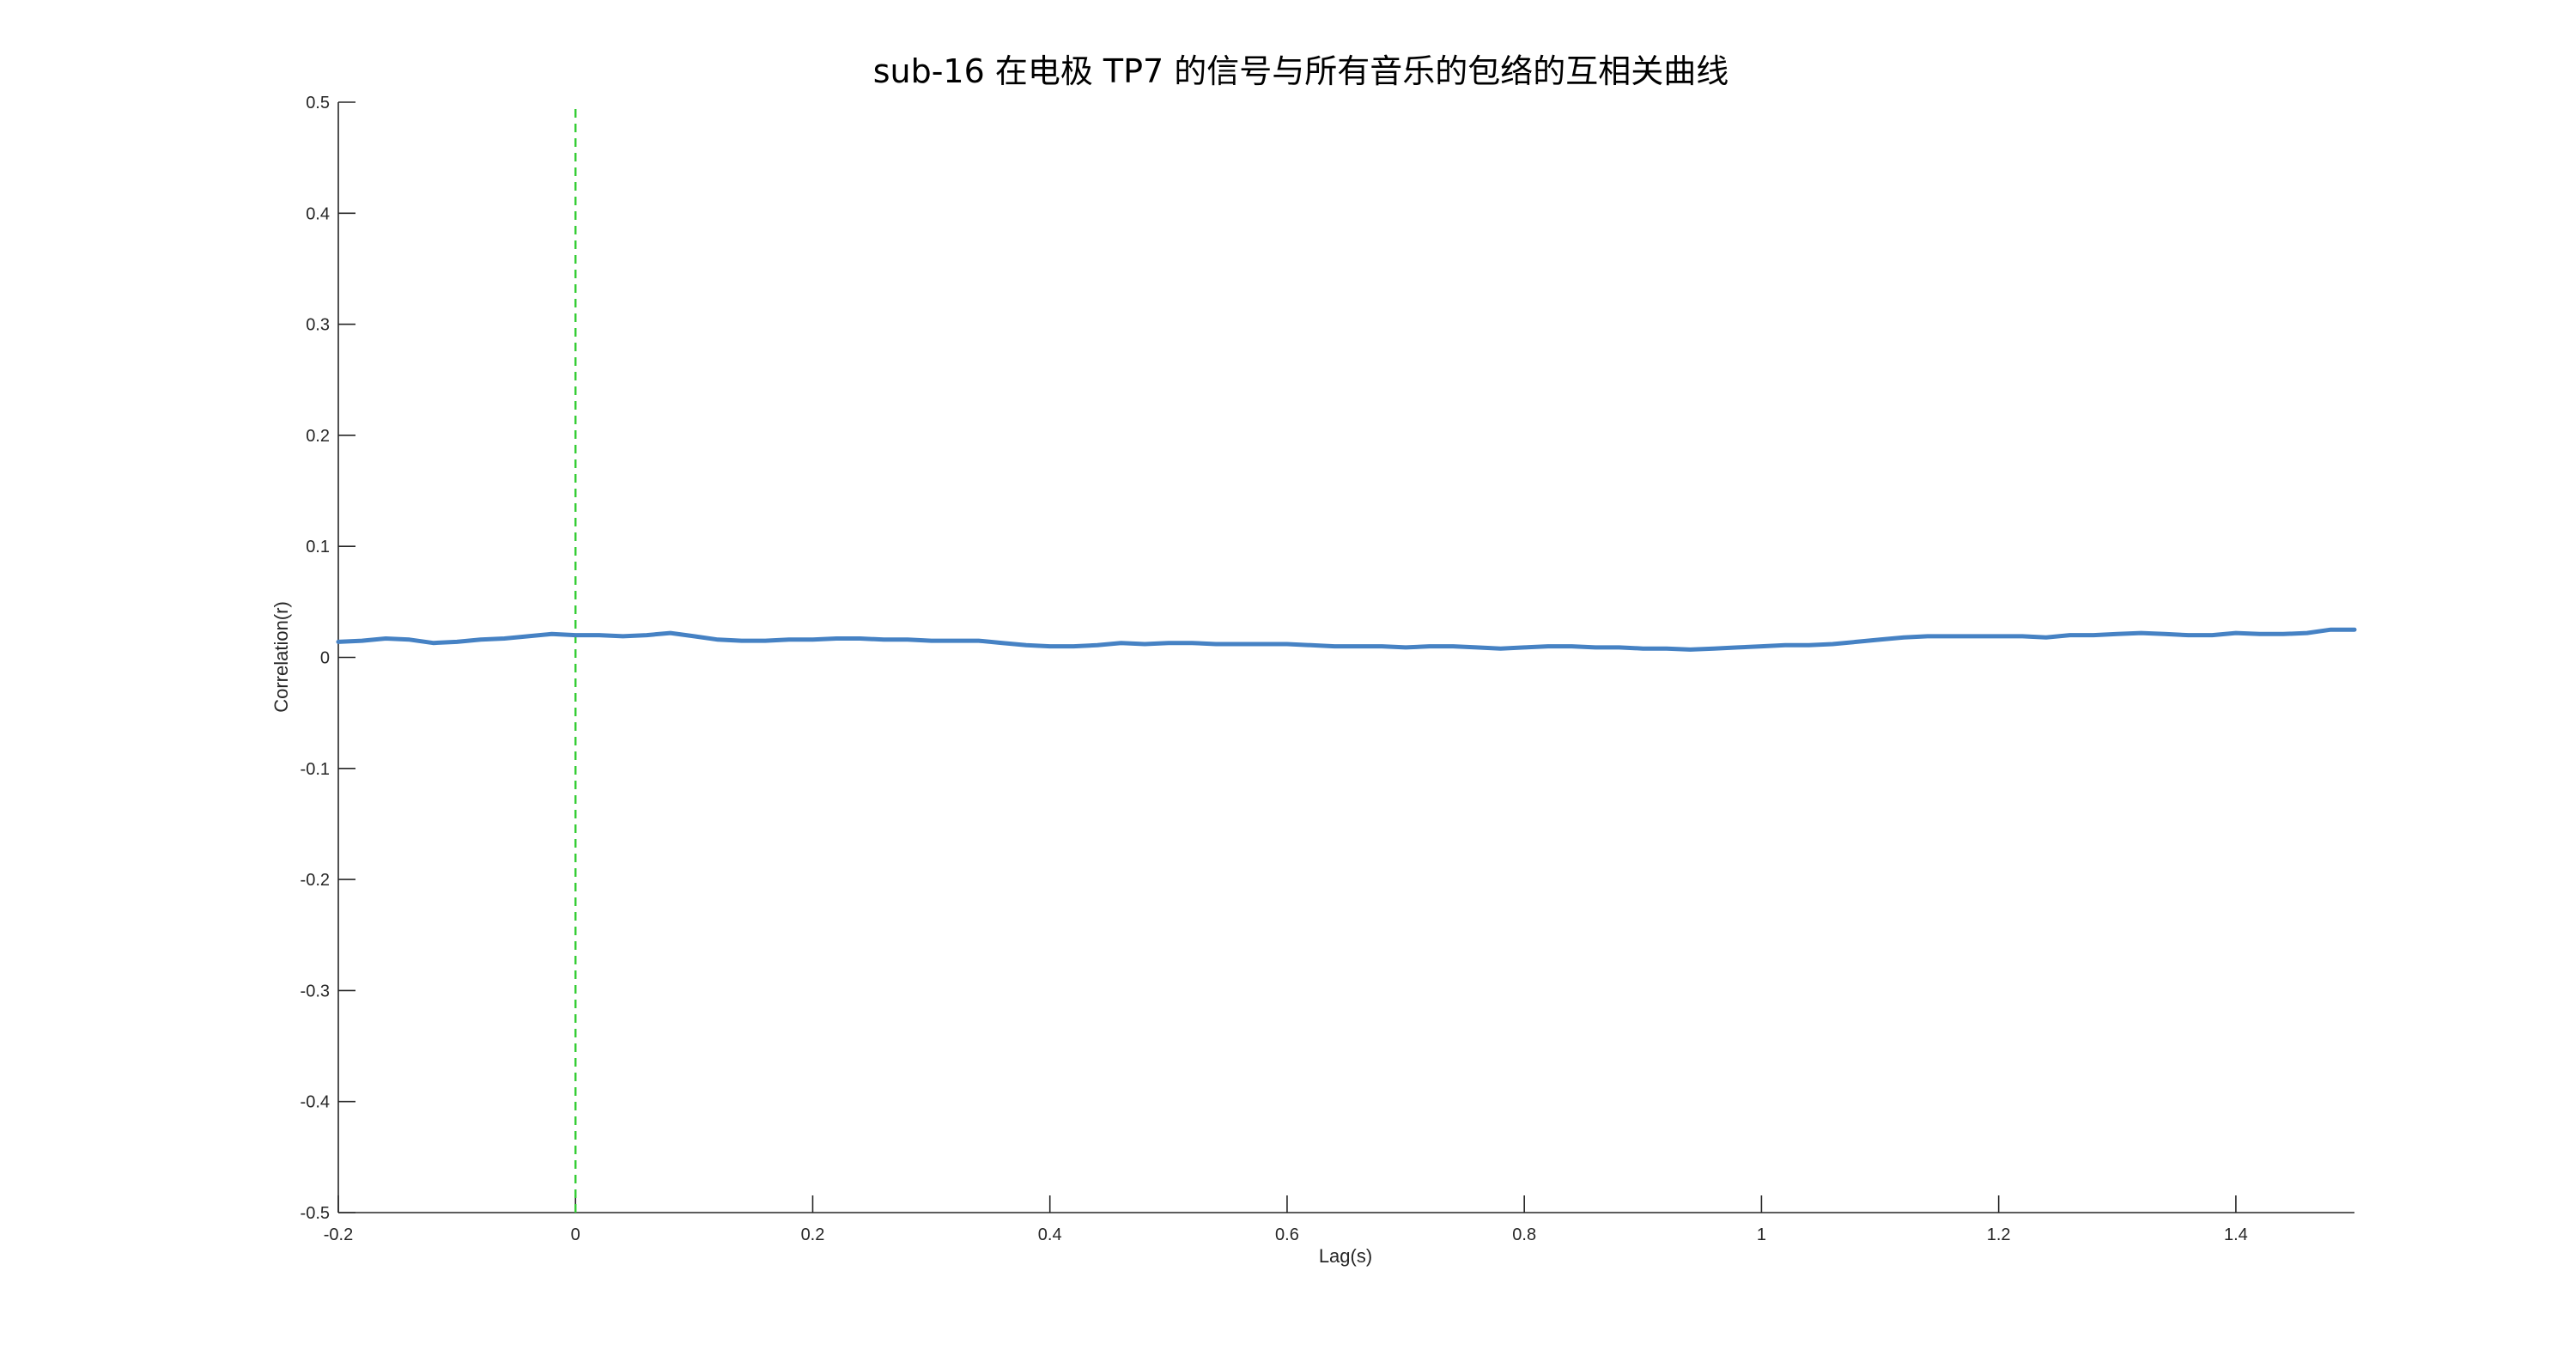 The image size is (2576, 1350). Describe the element at coordinates (1999, 1234) in the screenshot. I see `x-tick-label: 1.2` at that location.